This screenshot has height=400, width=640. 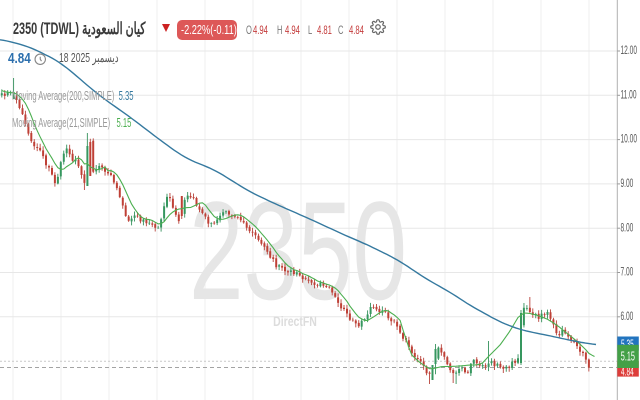 What do you see at coordinates (627, 228) in the screenshot?
I see `svg-text: 8.00` at bounding box center [627, 228].